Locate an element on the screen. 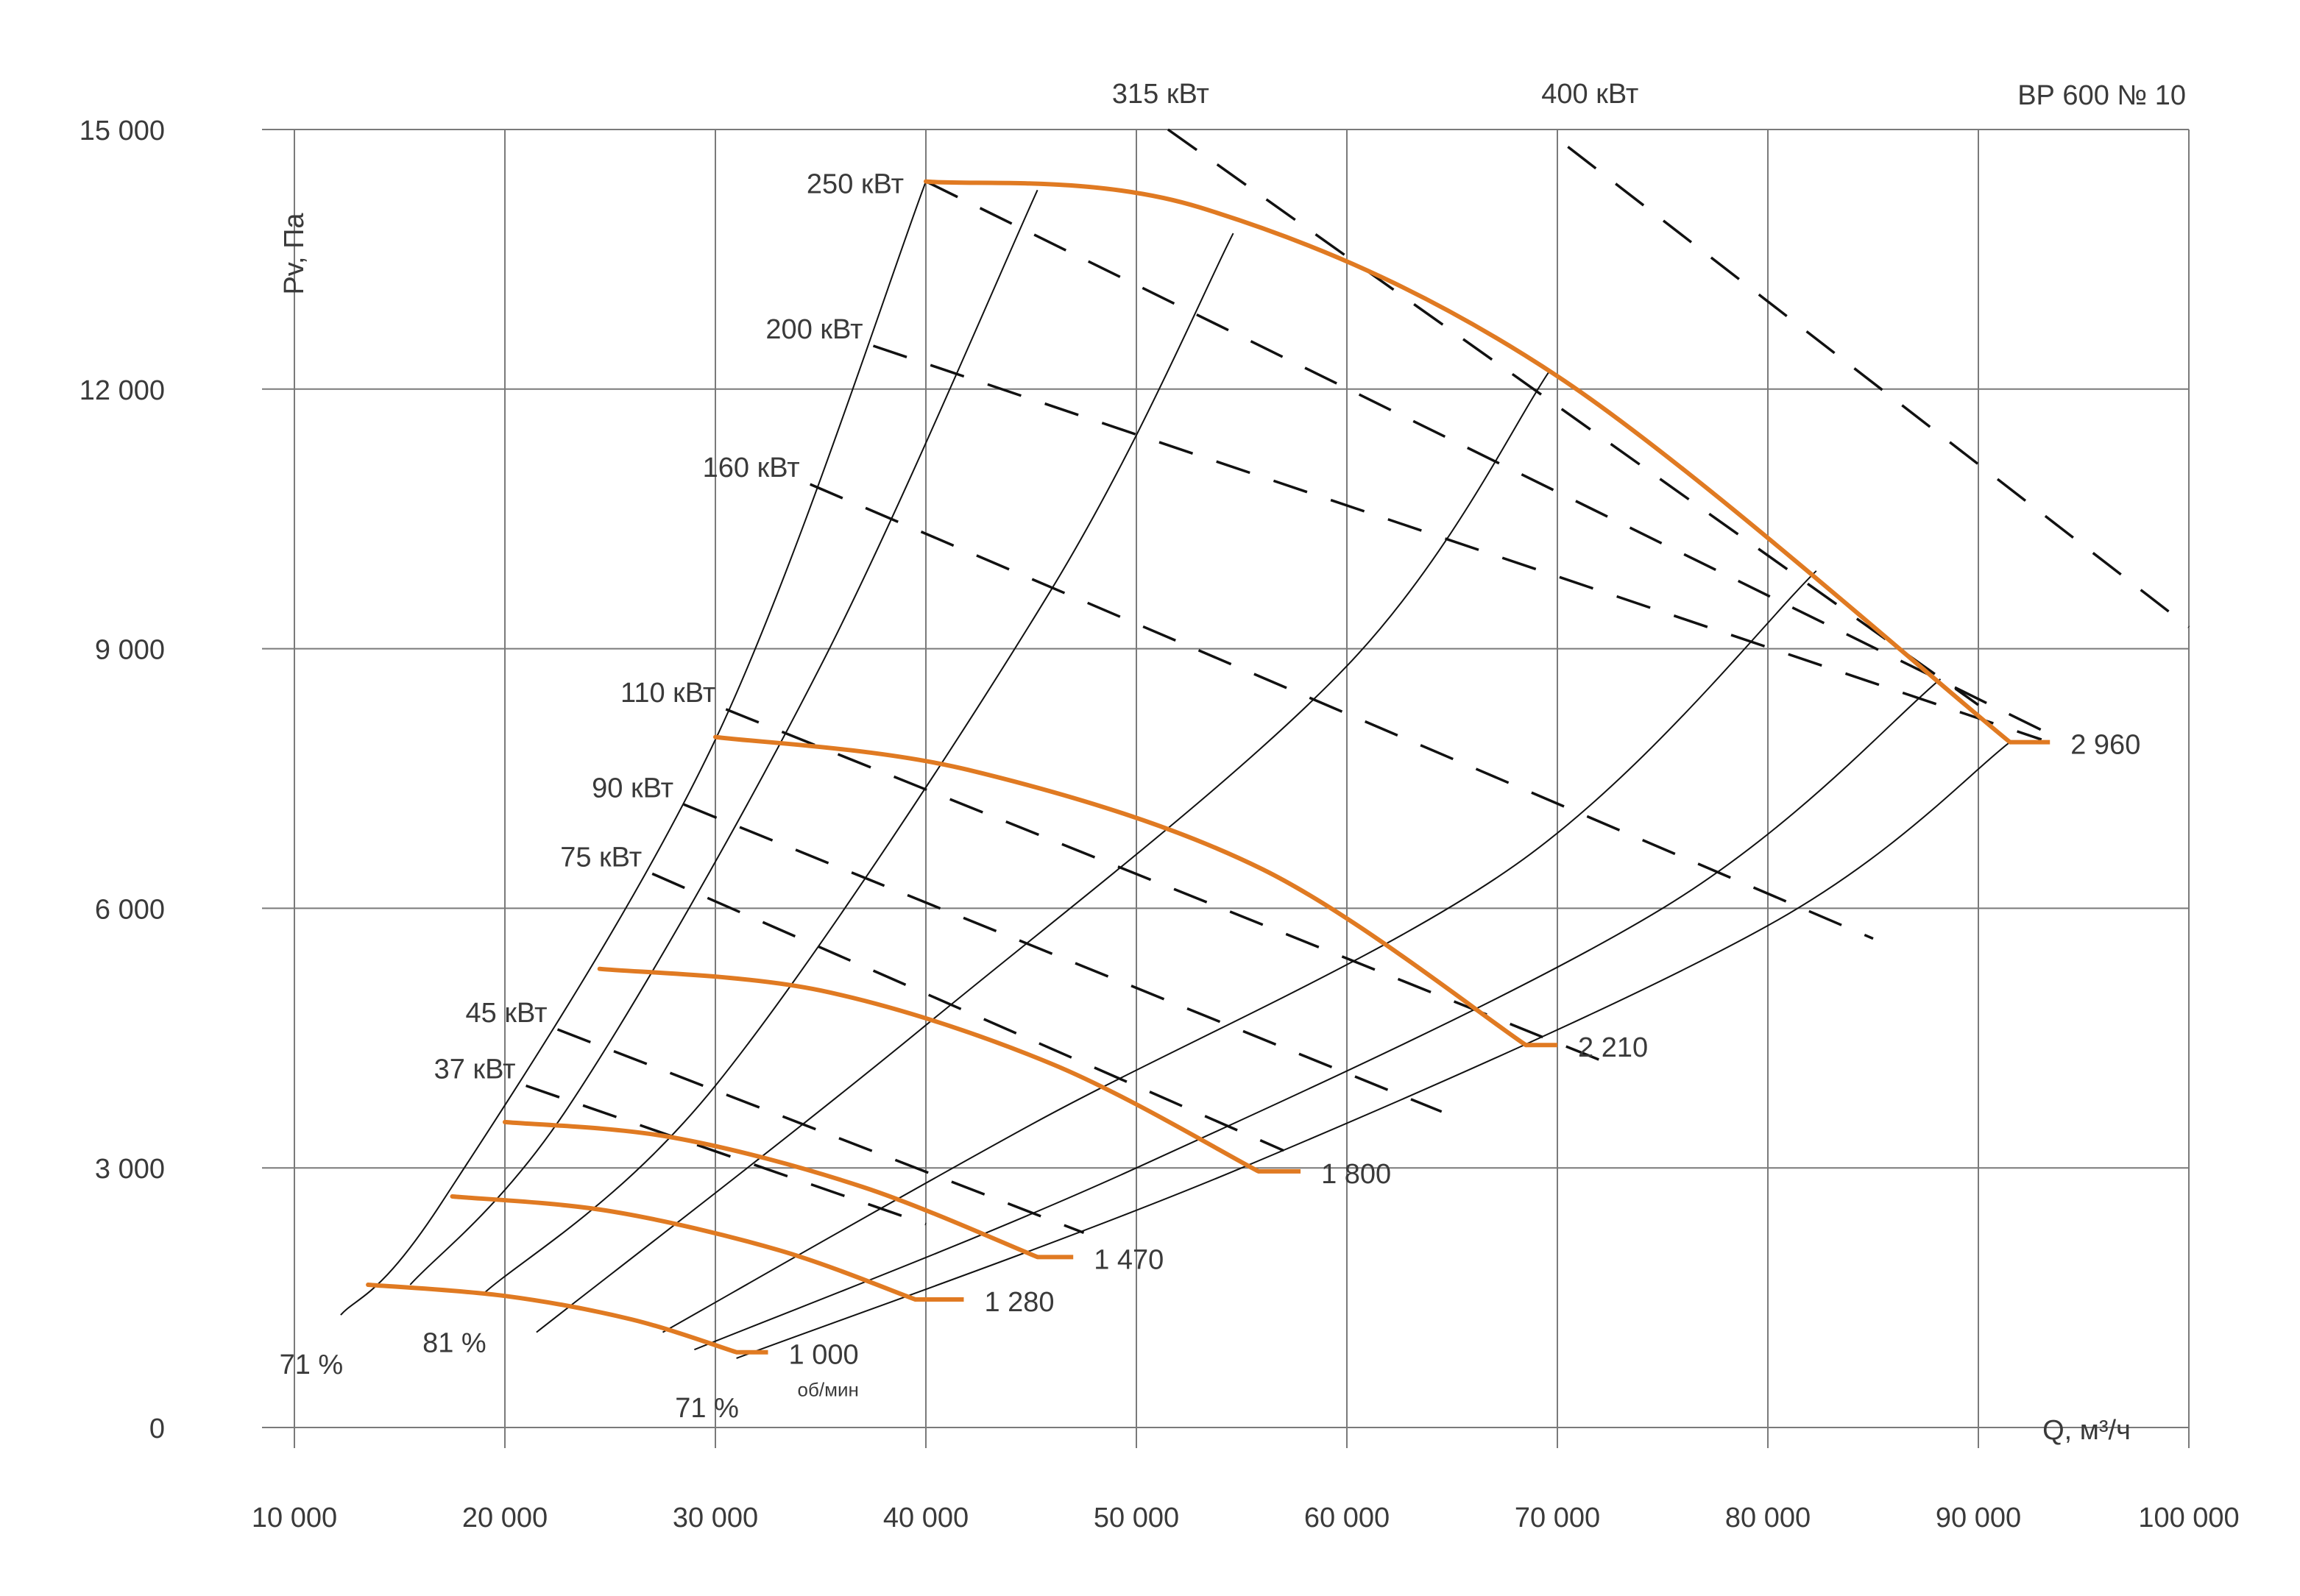  x-tick-label: 70 000 is located at coordinates (1557, 1518).